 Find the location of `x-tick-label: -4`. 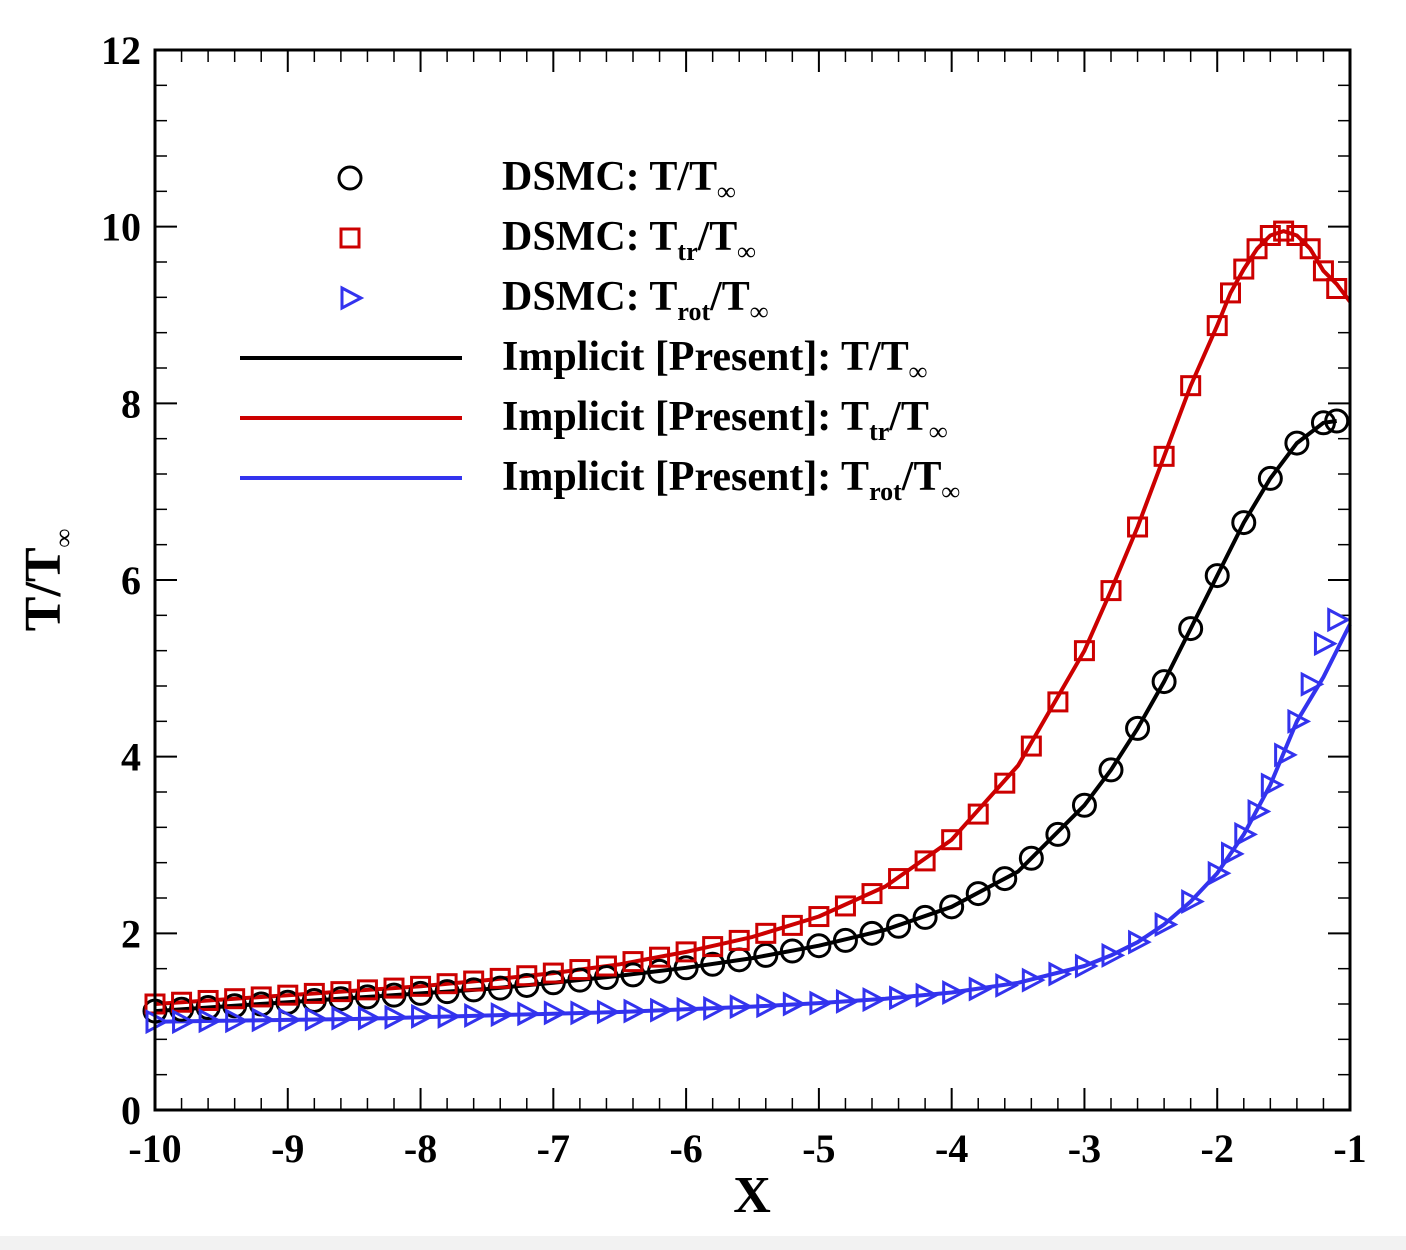

x-tick-label: -4 is located at coordinates (951, 1148).